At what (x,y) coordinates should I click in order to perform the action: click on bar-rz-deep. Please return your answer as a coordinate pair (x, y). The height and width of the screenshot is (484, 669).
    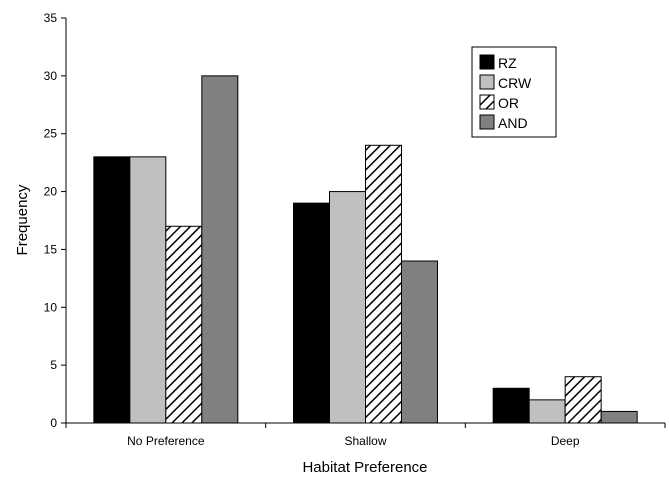
    Looking at the image, I should click on (511, 405).